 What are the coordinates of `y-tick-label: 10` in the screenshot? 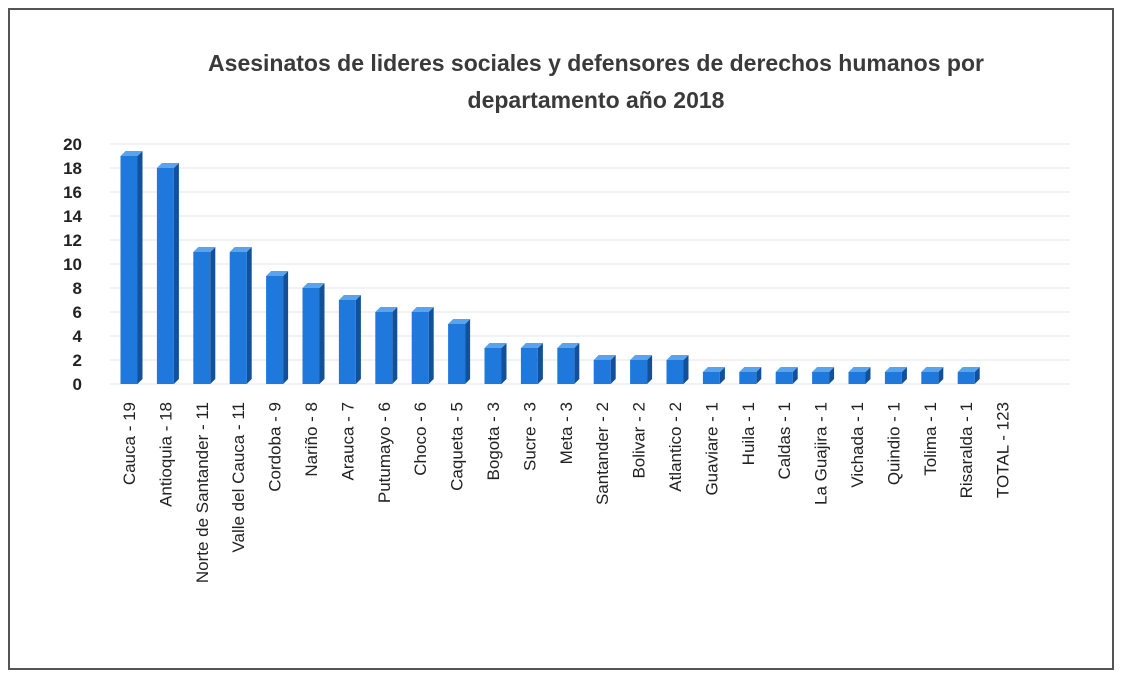 It's located at (72, 264).